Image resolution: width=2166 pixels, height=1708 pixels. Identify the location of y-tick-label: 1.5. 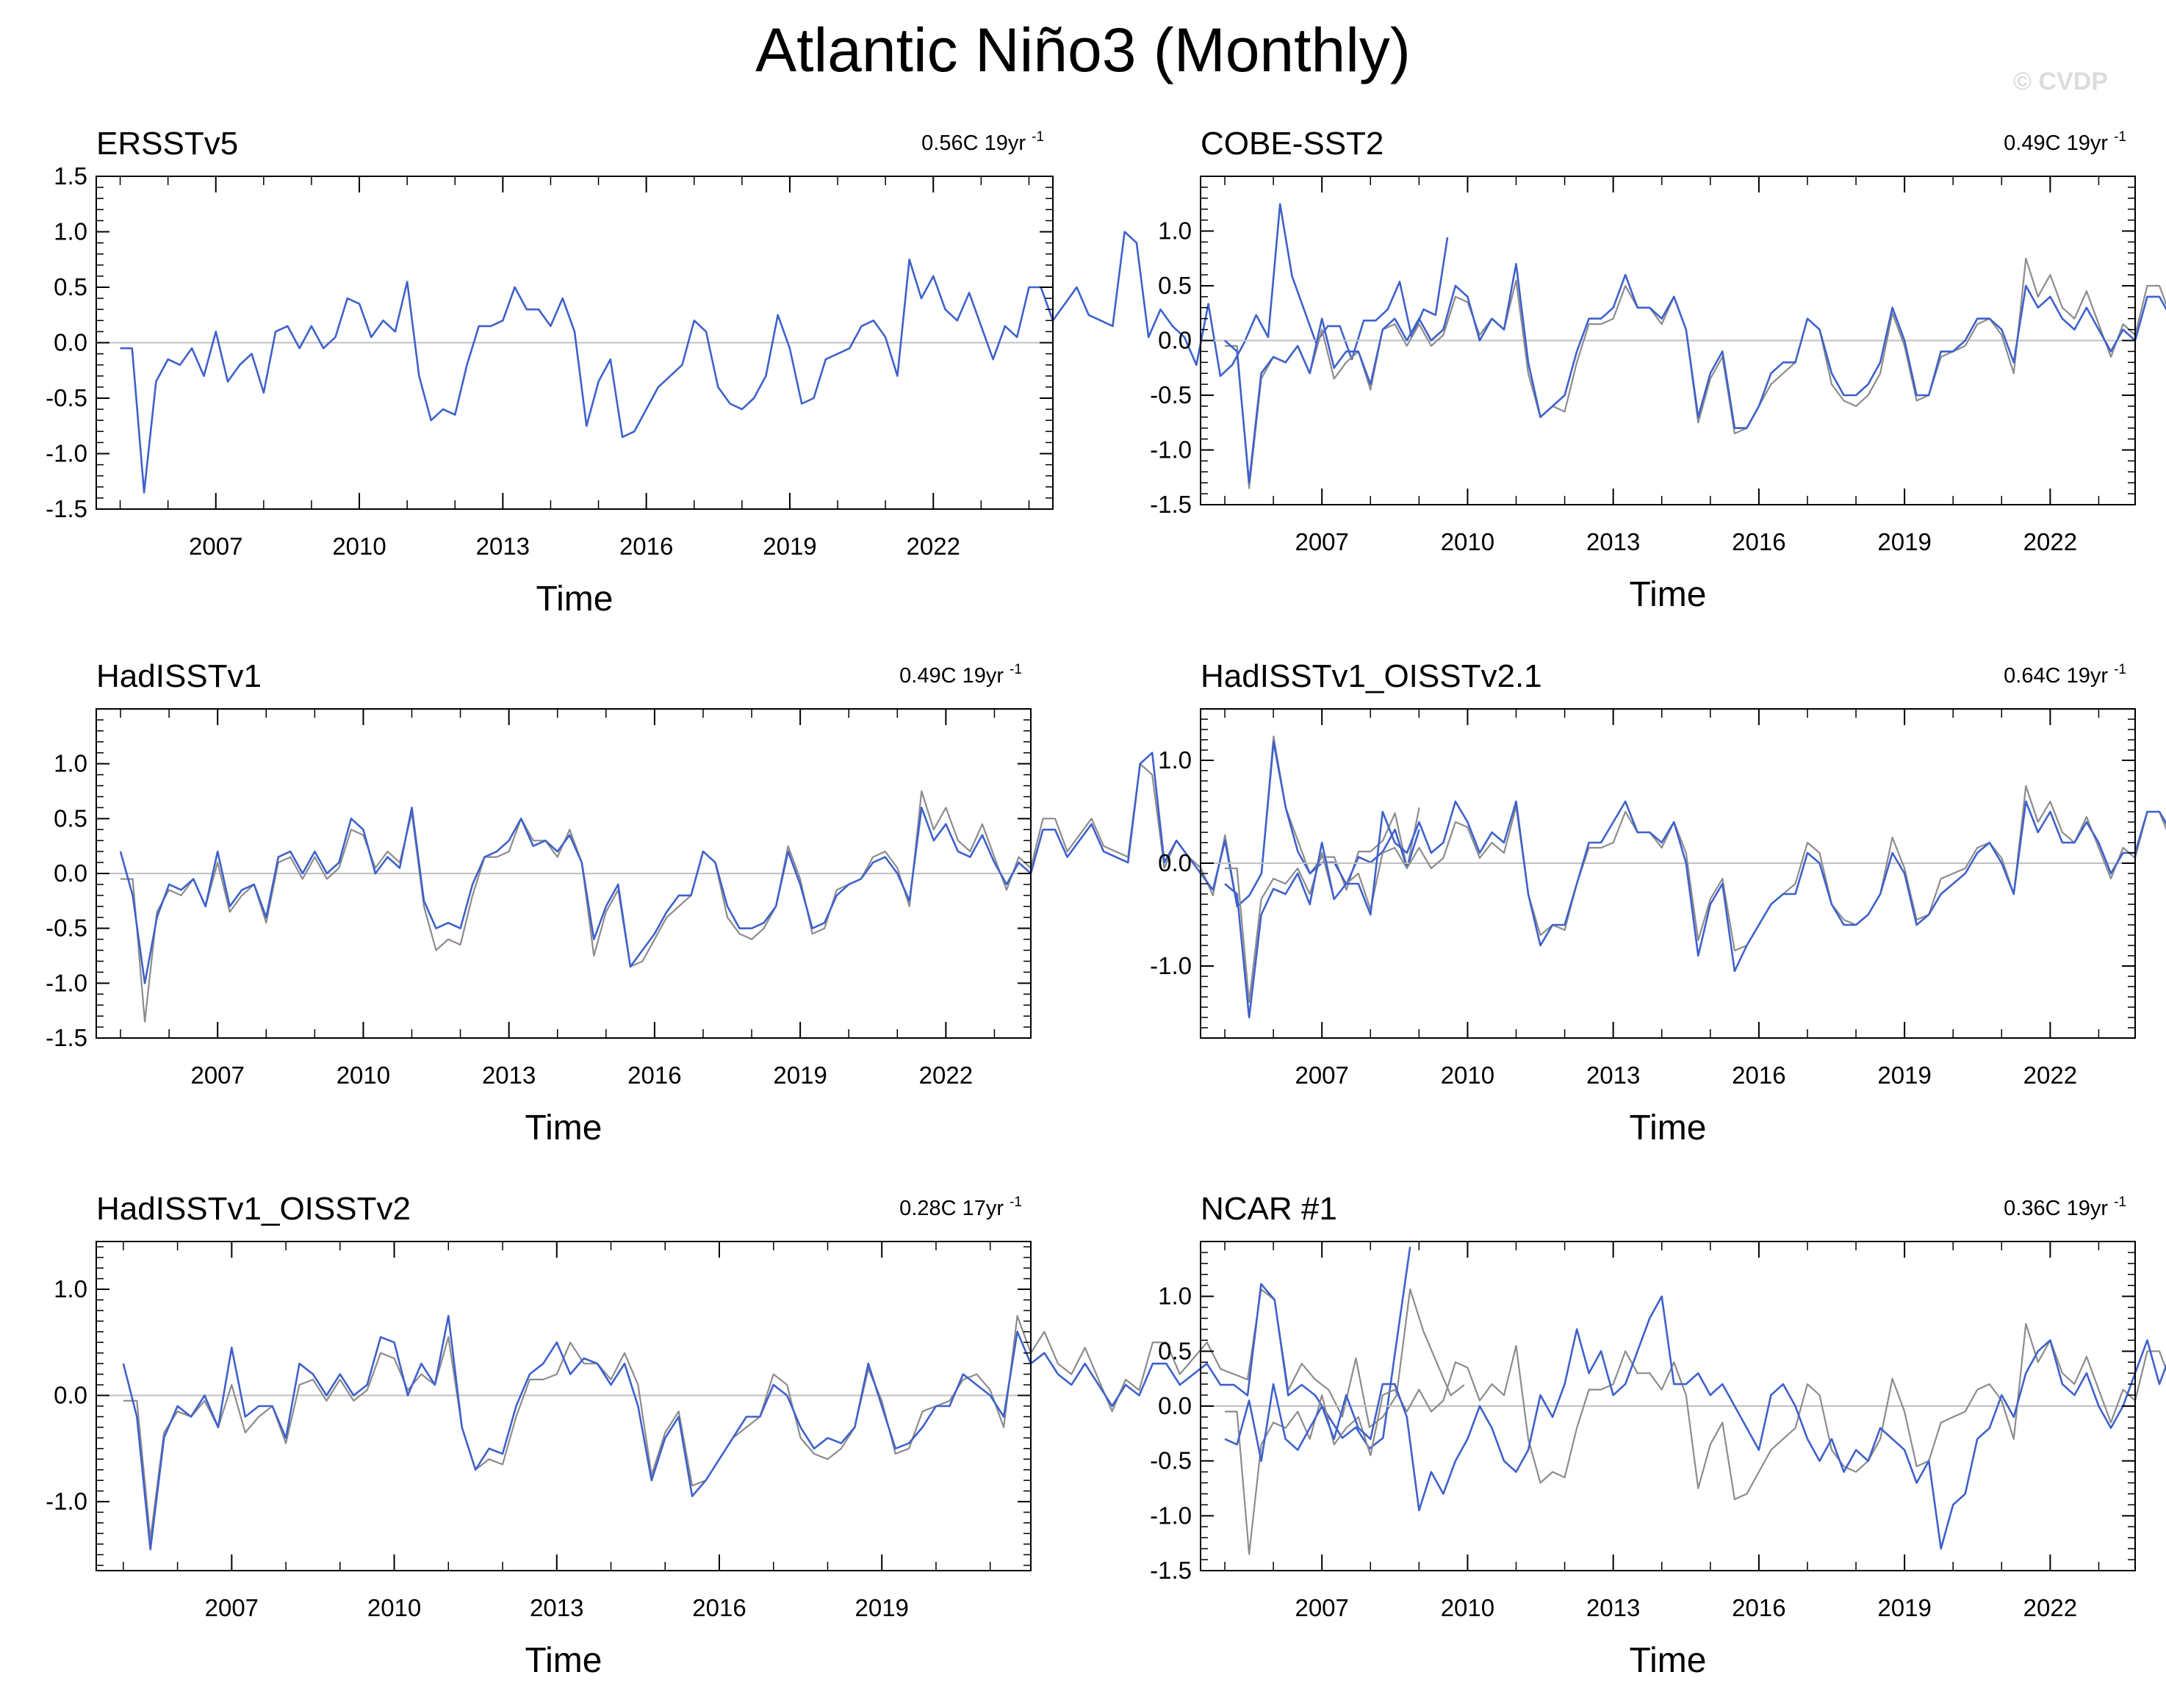
(71, 176).